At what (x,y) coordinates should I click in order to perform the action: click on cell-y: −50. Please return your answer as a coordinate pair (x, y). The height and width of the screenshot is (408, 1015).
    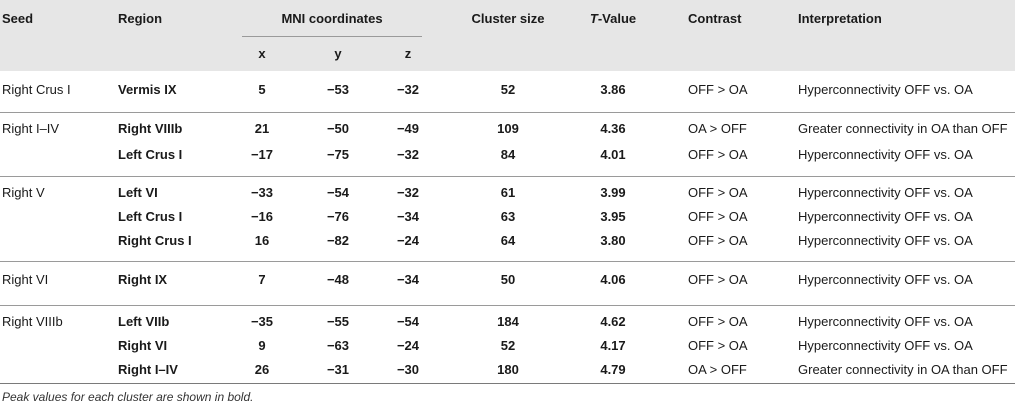
    Looking at the image, I should click on (338, 128).